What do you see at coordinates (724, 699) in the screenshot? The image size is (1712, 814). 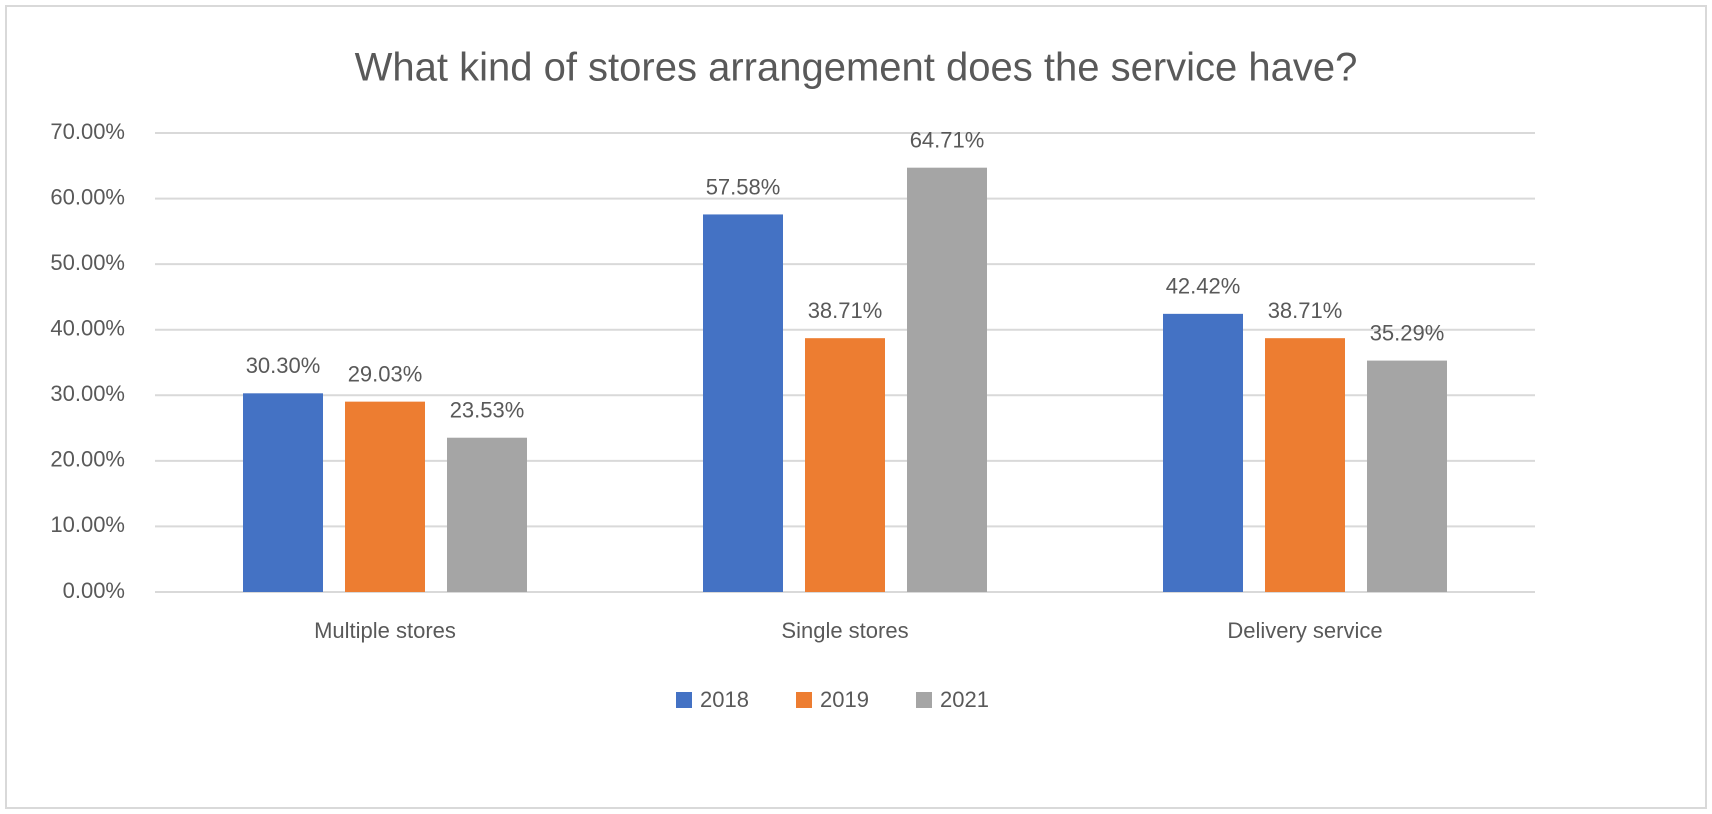 I see `legend-label: 2018` at bounding box center [724, 699].